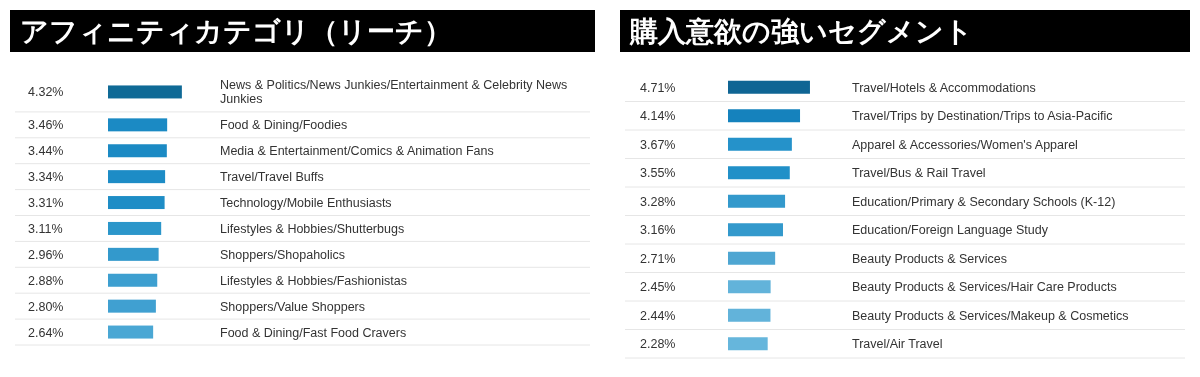  I want to click on y-tick-label: Travel/Hotels & Accommodations, so click(944, 87).